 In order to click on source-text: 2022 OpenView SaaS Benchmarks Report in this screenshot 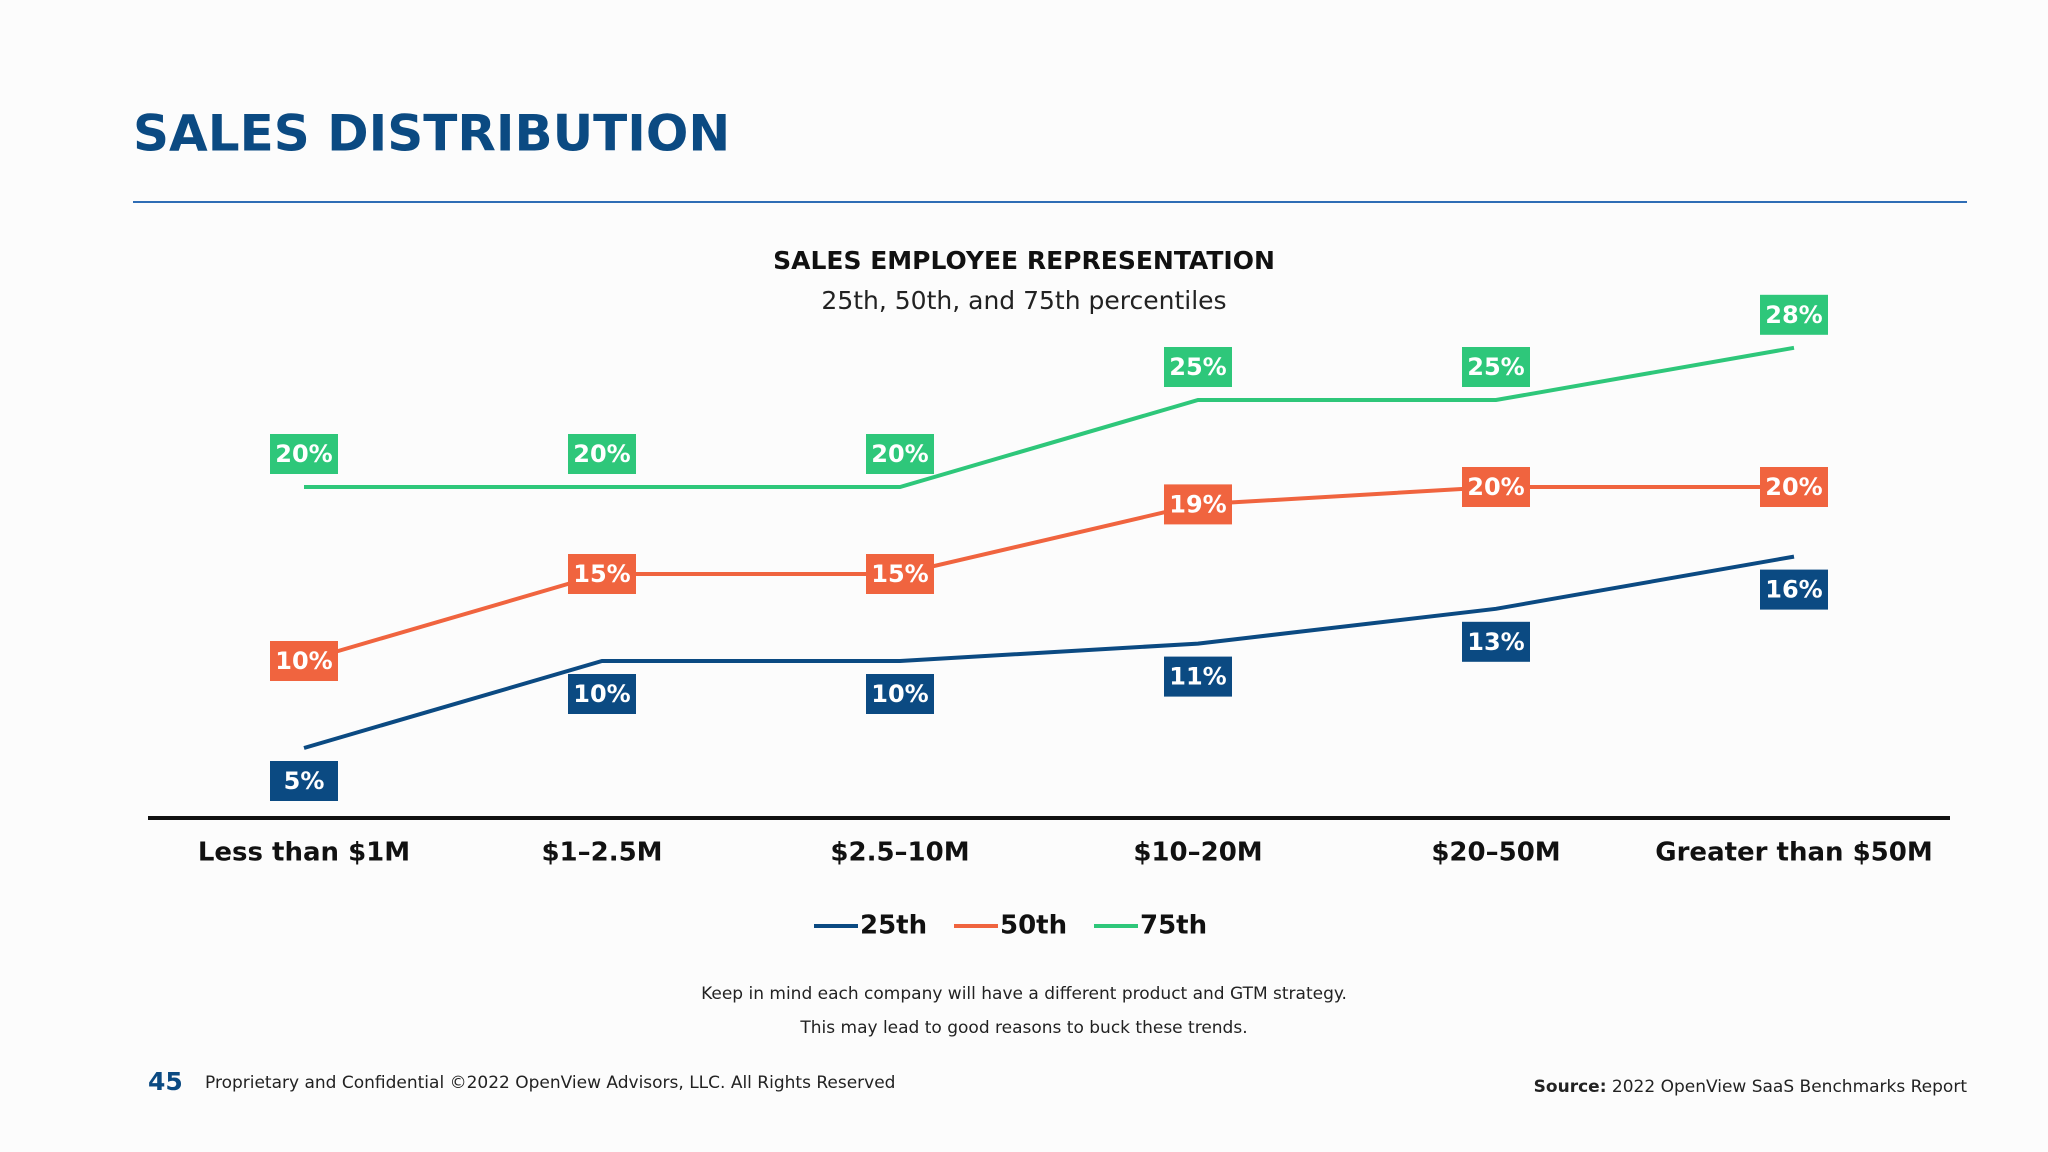, I will do `click(1789, 1087)`.